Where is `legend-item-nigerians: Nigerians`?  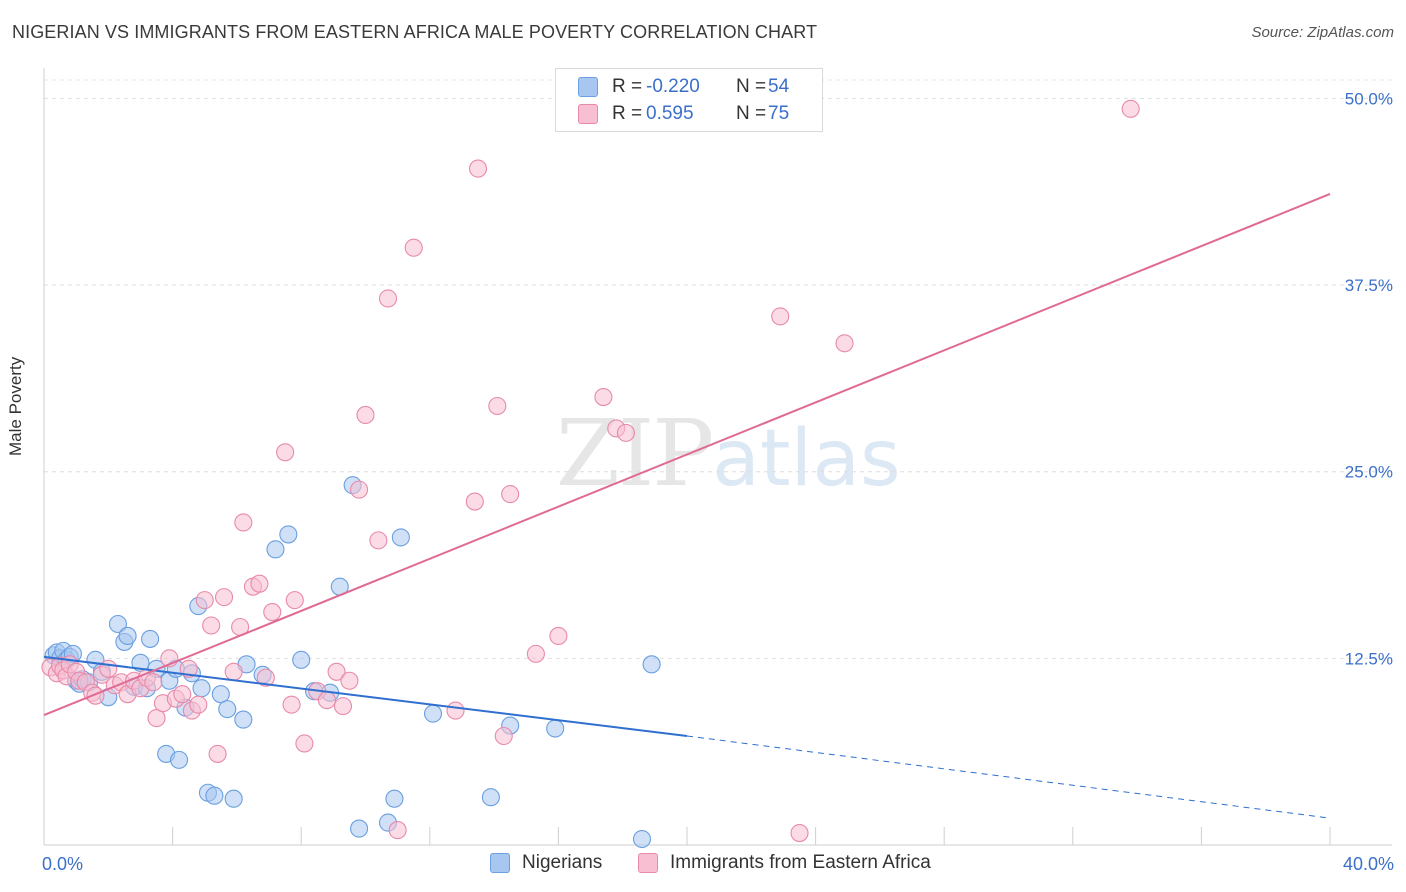 legend-item-nigerians: Nigerians is located at coordinates (546, 863).